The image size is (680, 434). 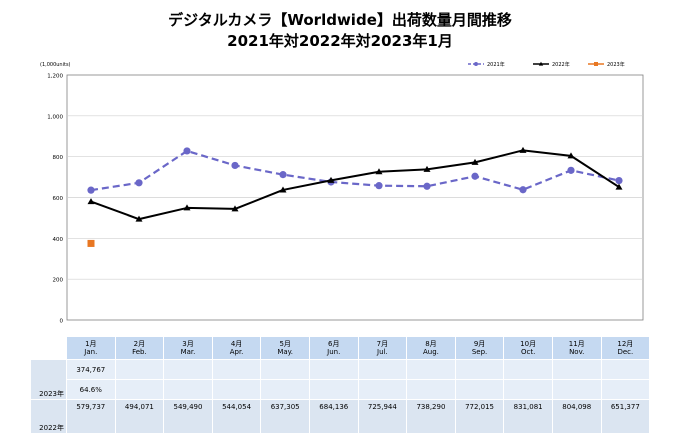 I want to click on month-header: 1月 Jan., so click(x=91, y=348).